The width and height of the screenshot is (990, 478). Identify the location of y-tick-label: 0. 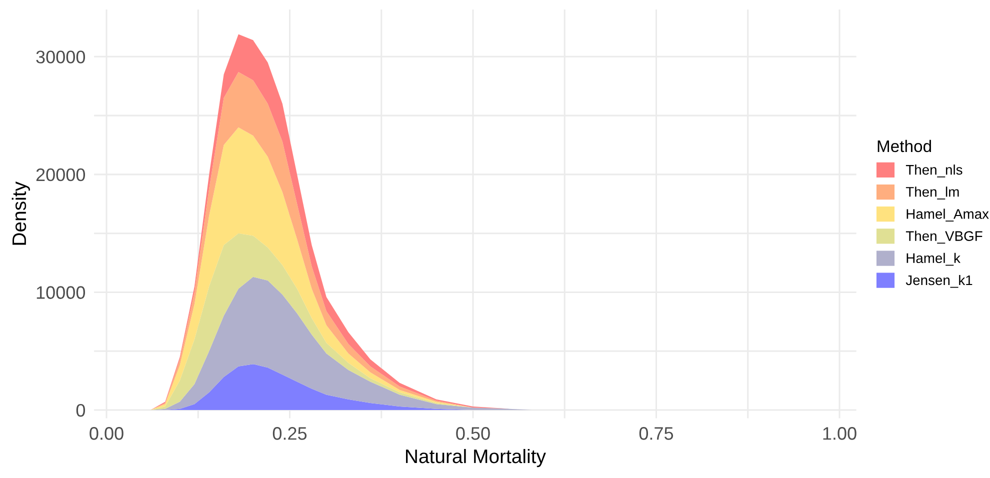
(81, 410).